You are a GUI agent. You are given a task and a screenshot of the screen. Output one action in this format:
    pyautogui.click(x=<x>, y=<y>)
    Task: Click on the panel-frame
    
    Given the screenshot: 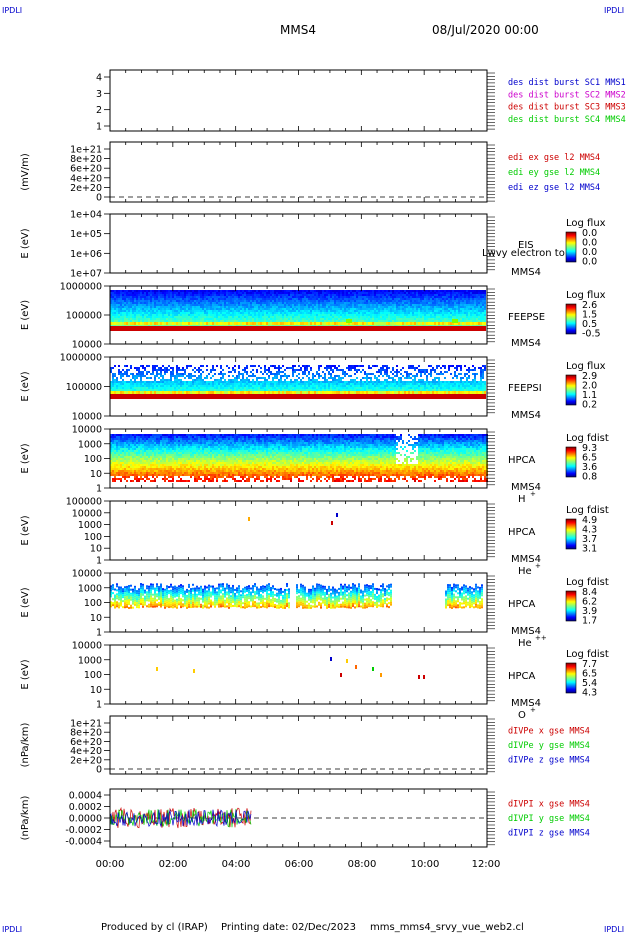 What is the action you would take?
    pyautogui.click(x=298, y=100)
    